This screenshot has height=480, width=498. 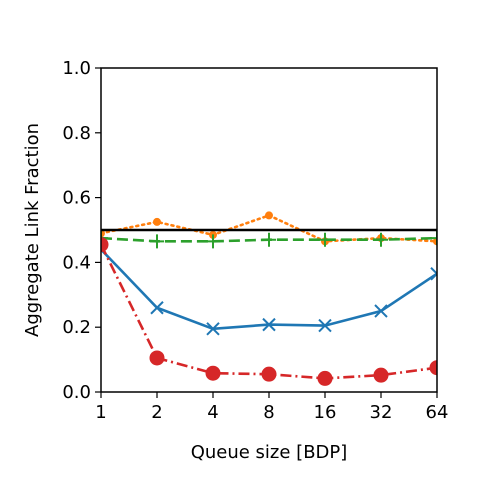 I want to click on y-tick-label: 1.0, so click(x=76, y=68).